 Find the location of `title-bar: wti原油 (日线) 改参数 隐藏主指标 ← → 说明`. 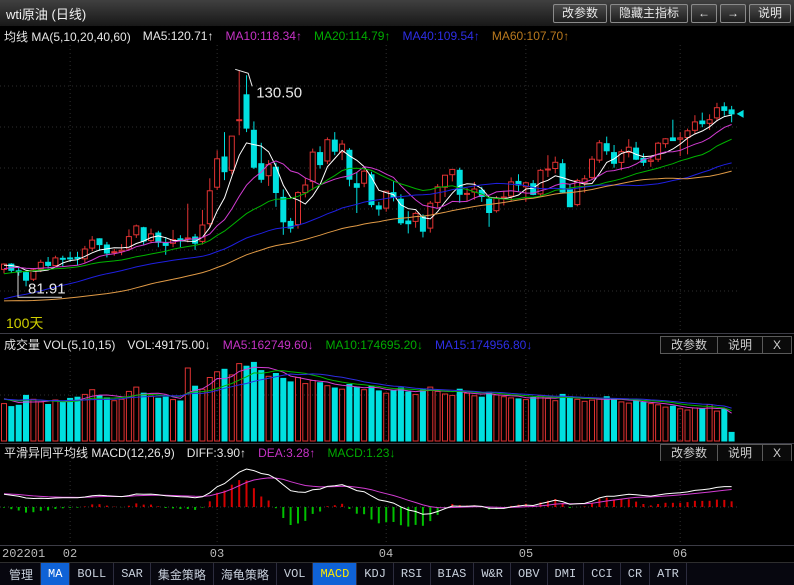

title-bar: wti原油 (日线) 改参数 隐藏主指标 ← → 说明 is located at coordinates (397, 13).